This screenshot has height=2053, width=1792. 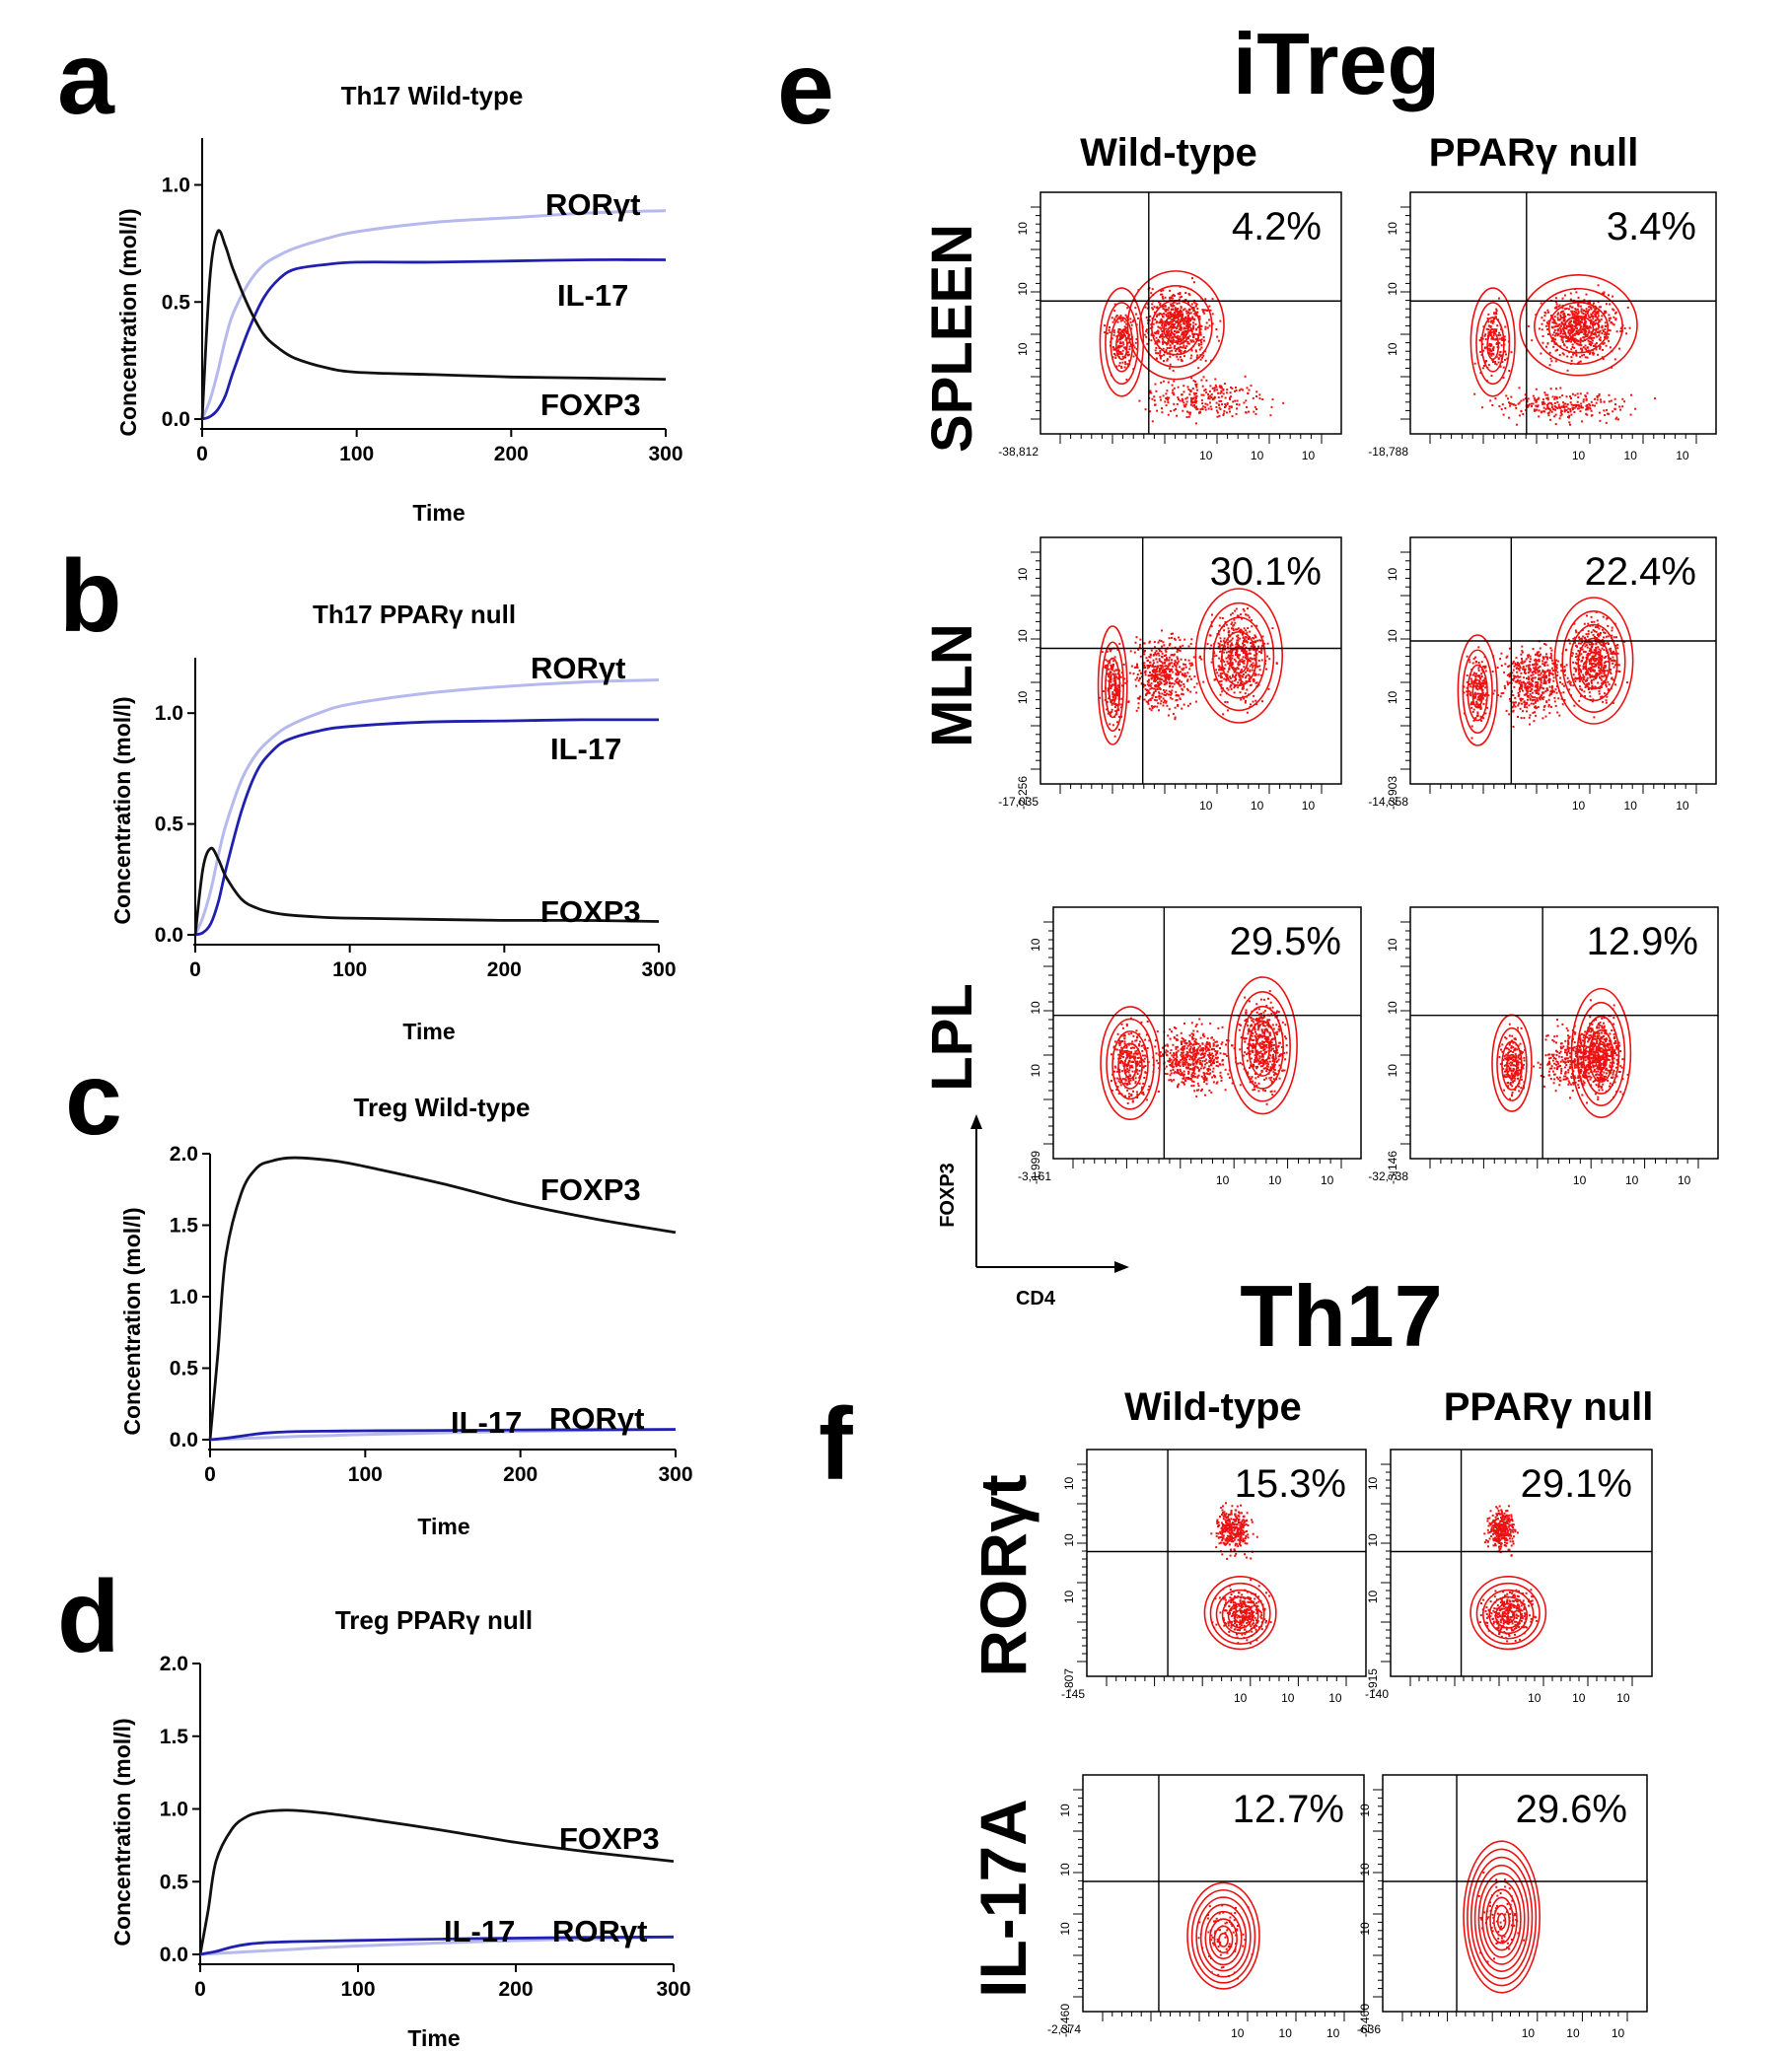 I want to click on series-line-foxp3, so click(x=436, y=1881).